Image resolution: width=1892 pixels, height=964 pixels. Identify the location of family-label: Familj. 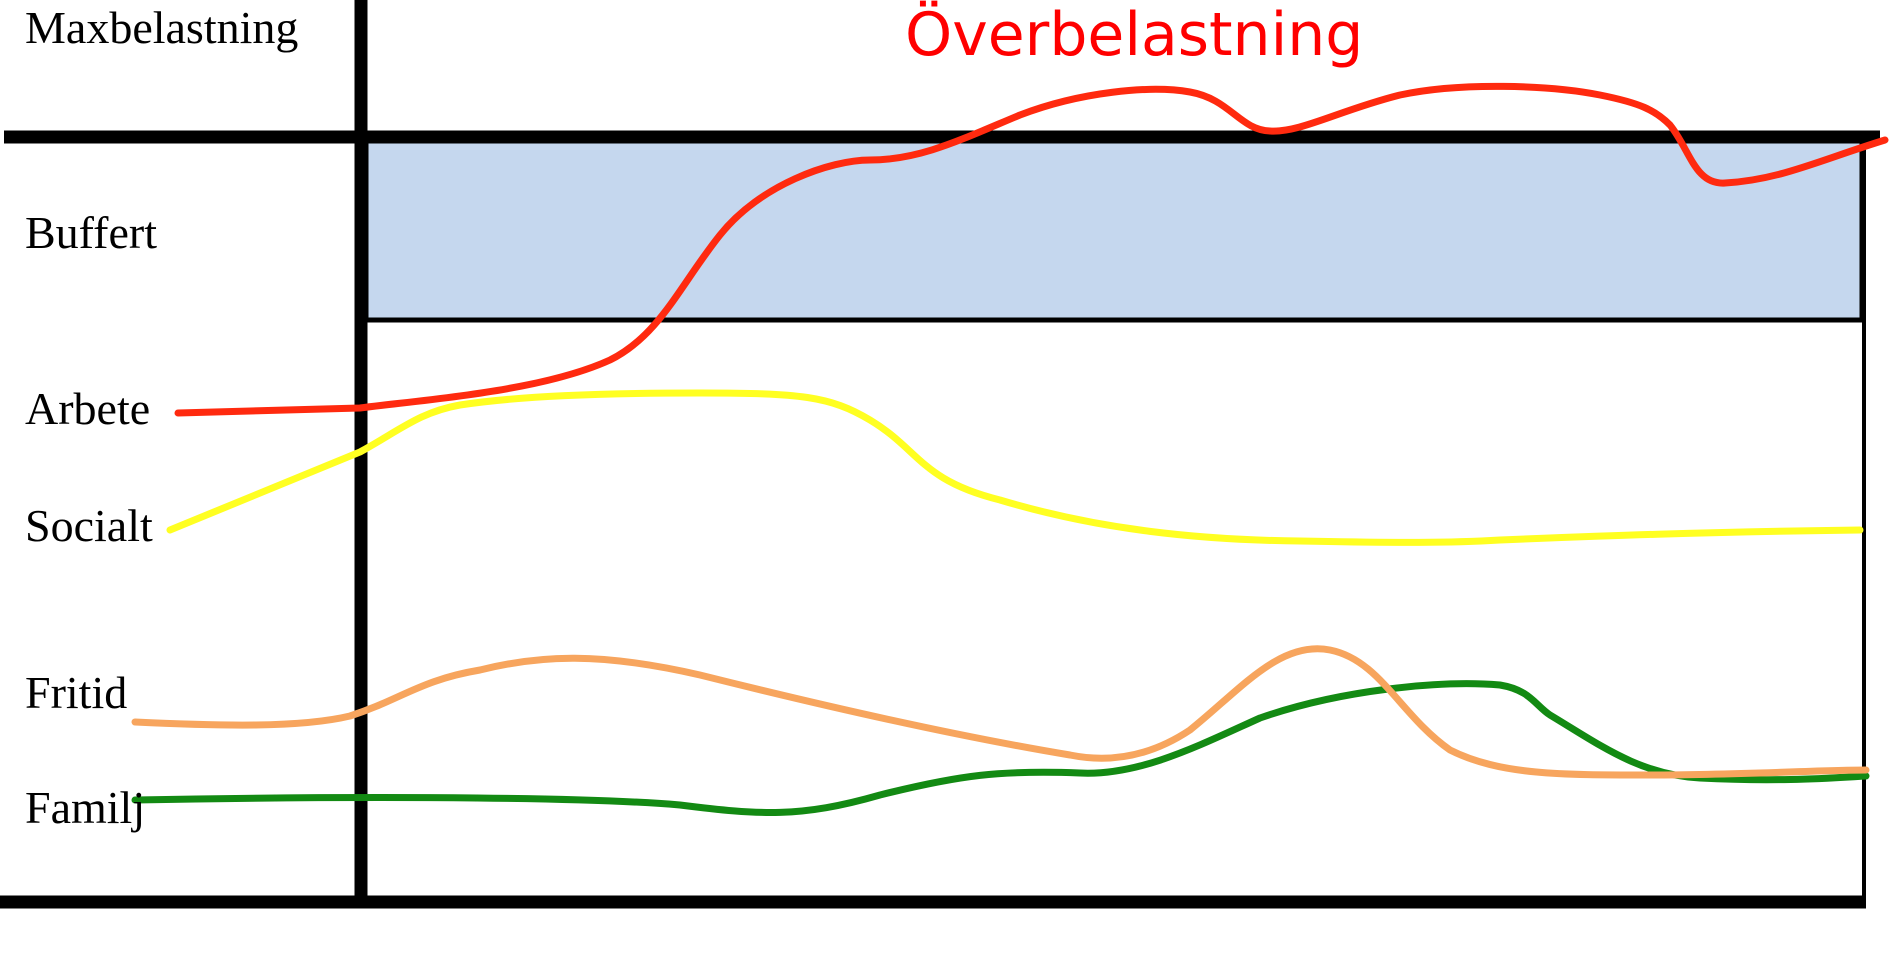
(85, 807).